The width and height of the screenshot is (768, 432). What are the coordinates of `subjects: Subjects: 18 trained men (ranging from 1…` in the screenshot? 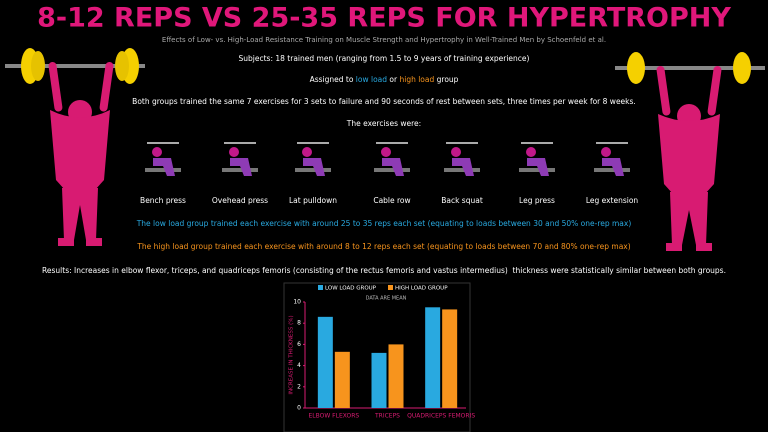 It's located at (384, 58).